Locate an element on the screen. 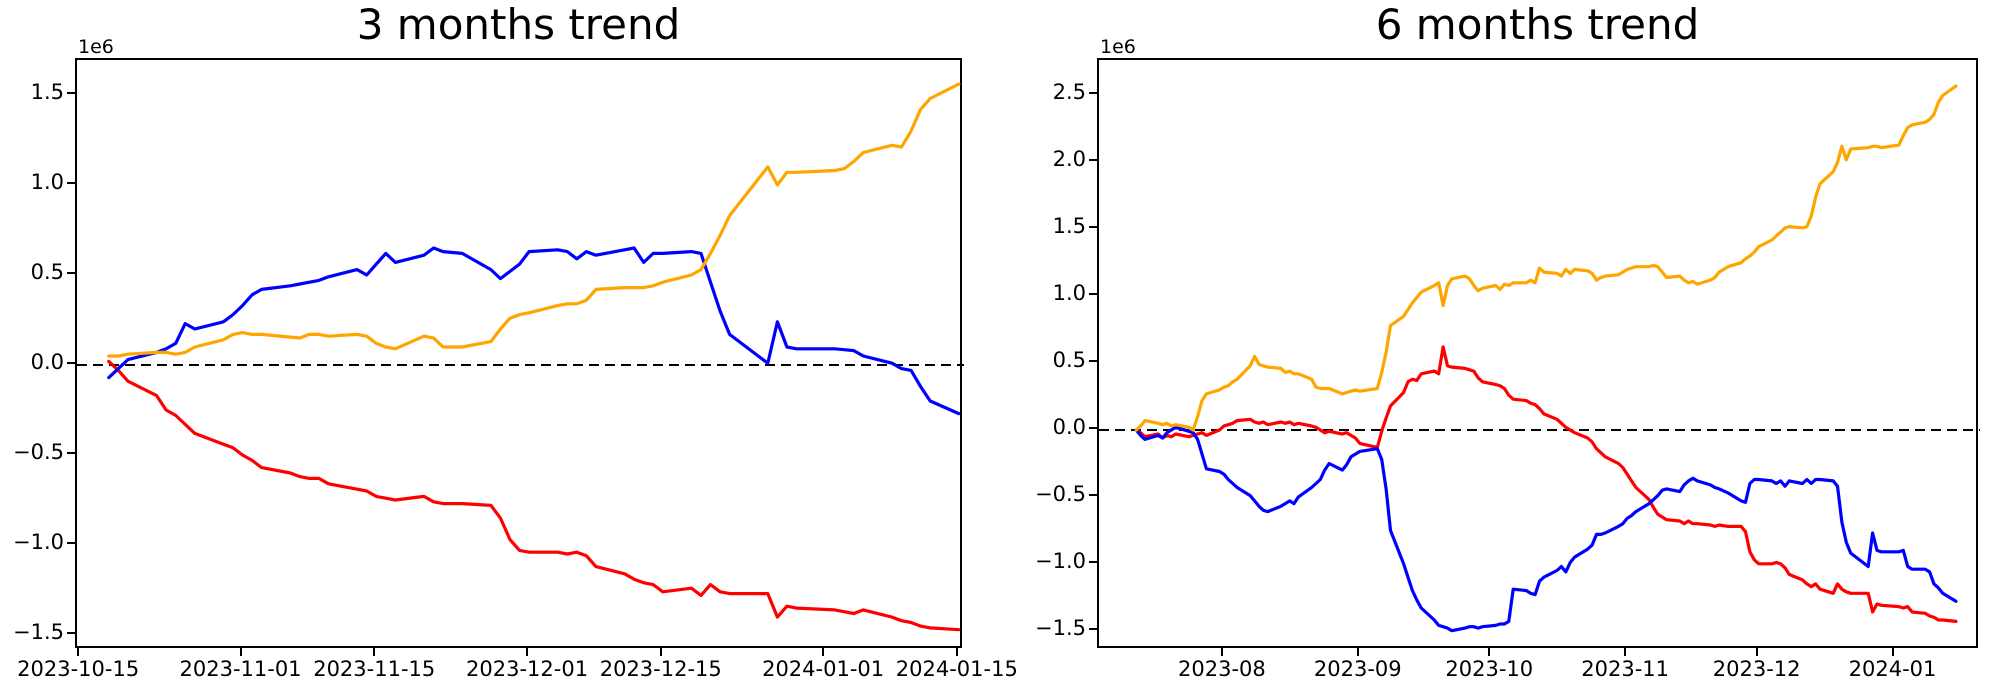  x-tick-label: 2024-01 is located at coordinates (1892, 669).